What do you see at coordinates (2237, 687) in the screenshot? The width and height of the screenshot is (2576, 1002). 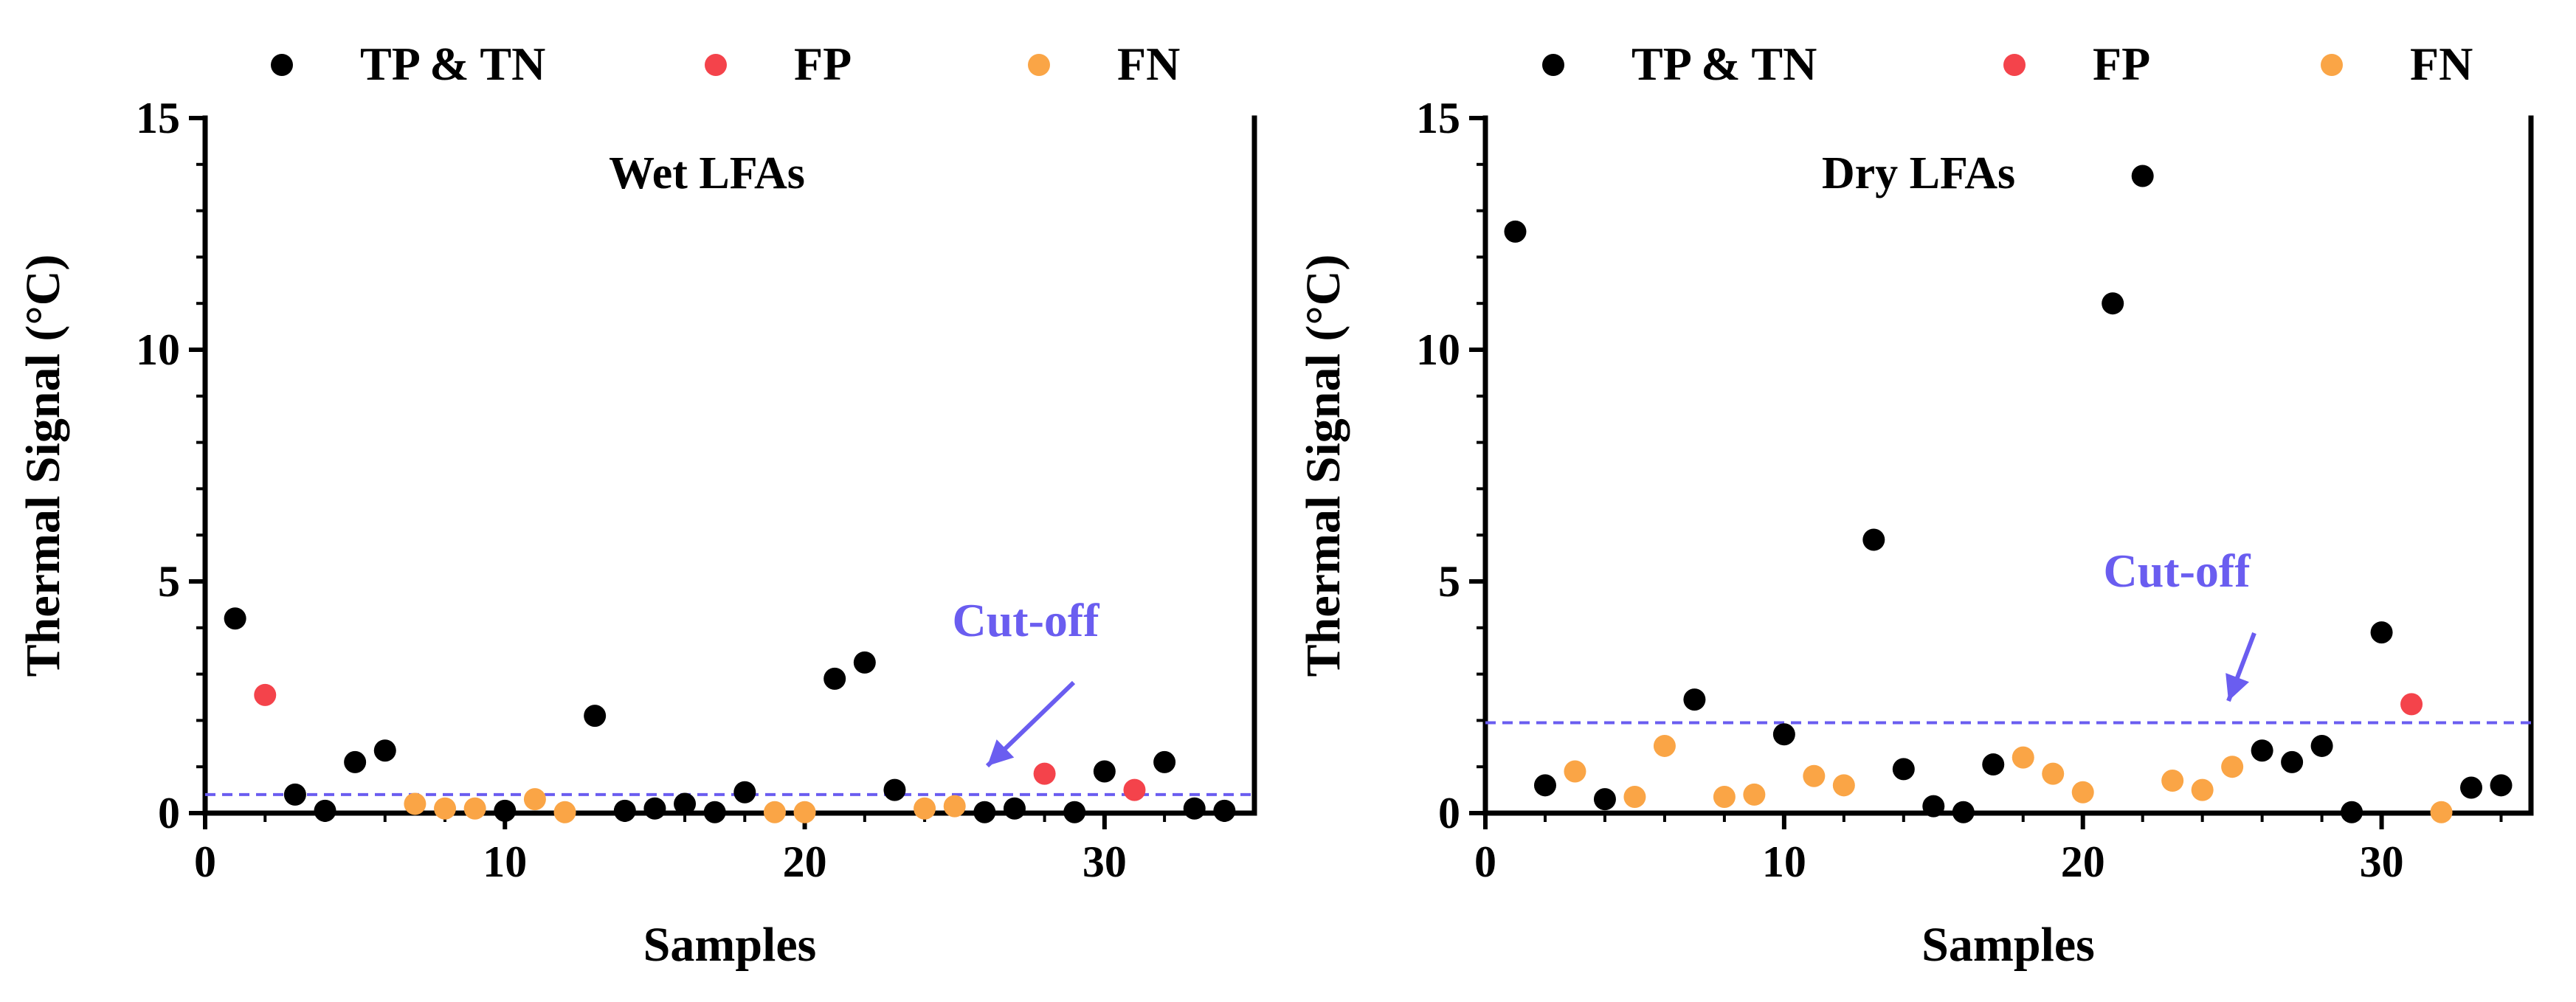 I see `cutoff-arrow-head` at bounding box center [2237, 687].